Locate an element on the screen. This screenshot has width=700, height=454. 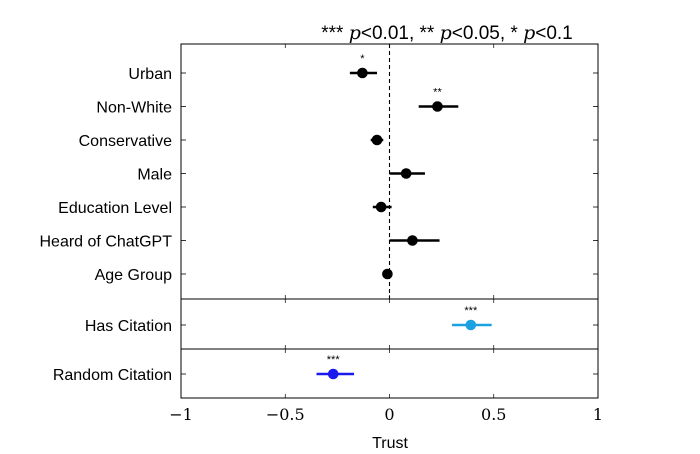
x-tick-label: −1 is located at coordinates (181, 414).